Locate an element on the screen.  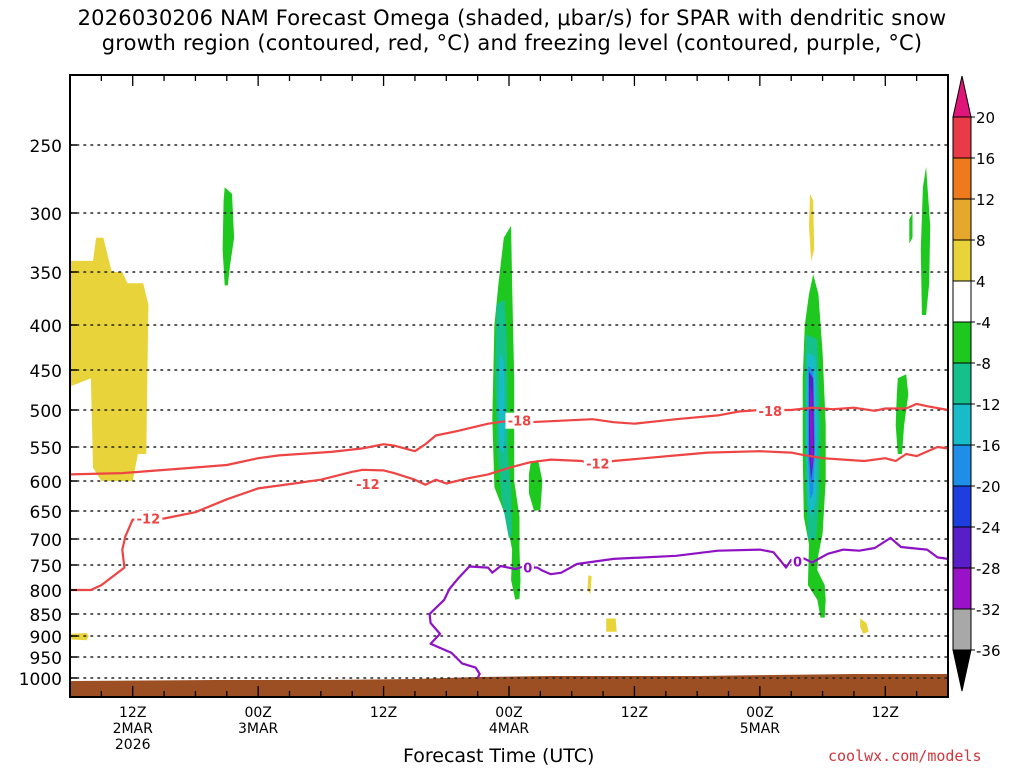
colorbar-label: -4 is located at coordinates (983, 323).